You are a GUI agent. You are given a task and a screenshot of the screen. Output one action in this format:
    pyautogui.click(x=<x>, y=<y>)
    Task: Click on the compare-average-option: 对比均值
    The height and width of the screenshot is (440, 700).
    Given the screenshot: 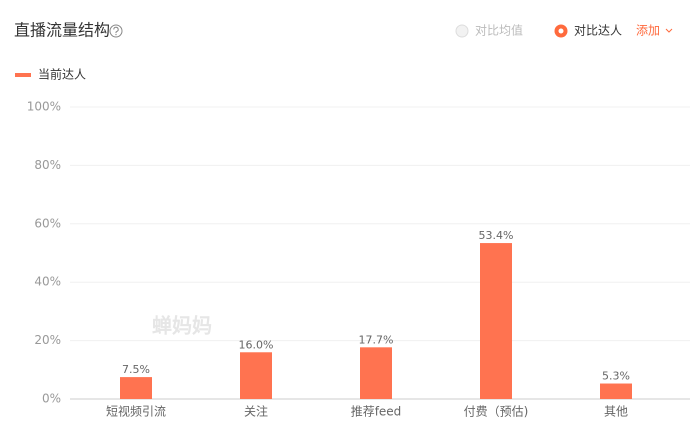 What is the action you would take?
    pyautogui.click(x=489, y=30)
    